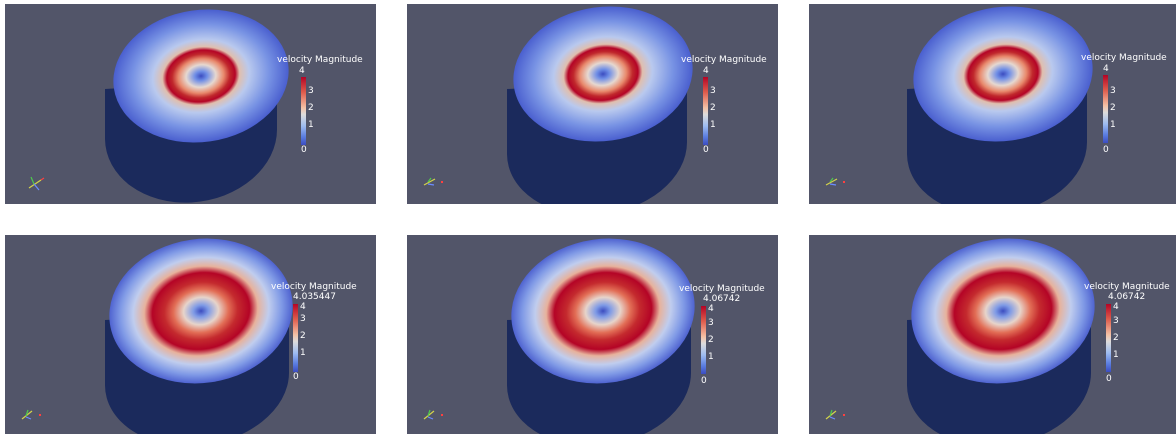 This screenshot has width=1176, height=434. I want to click on render-view-3: velocity Magnitude 4 3 2 1 0, so click(992, 104).